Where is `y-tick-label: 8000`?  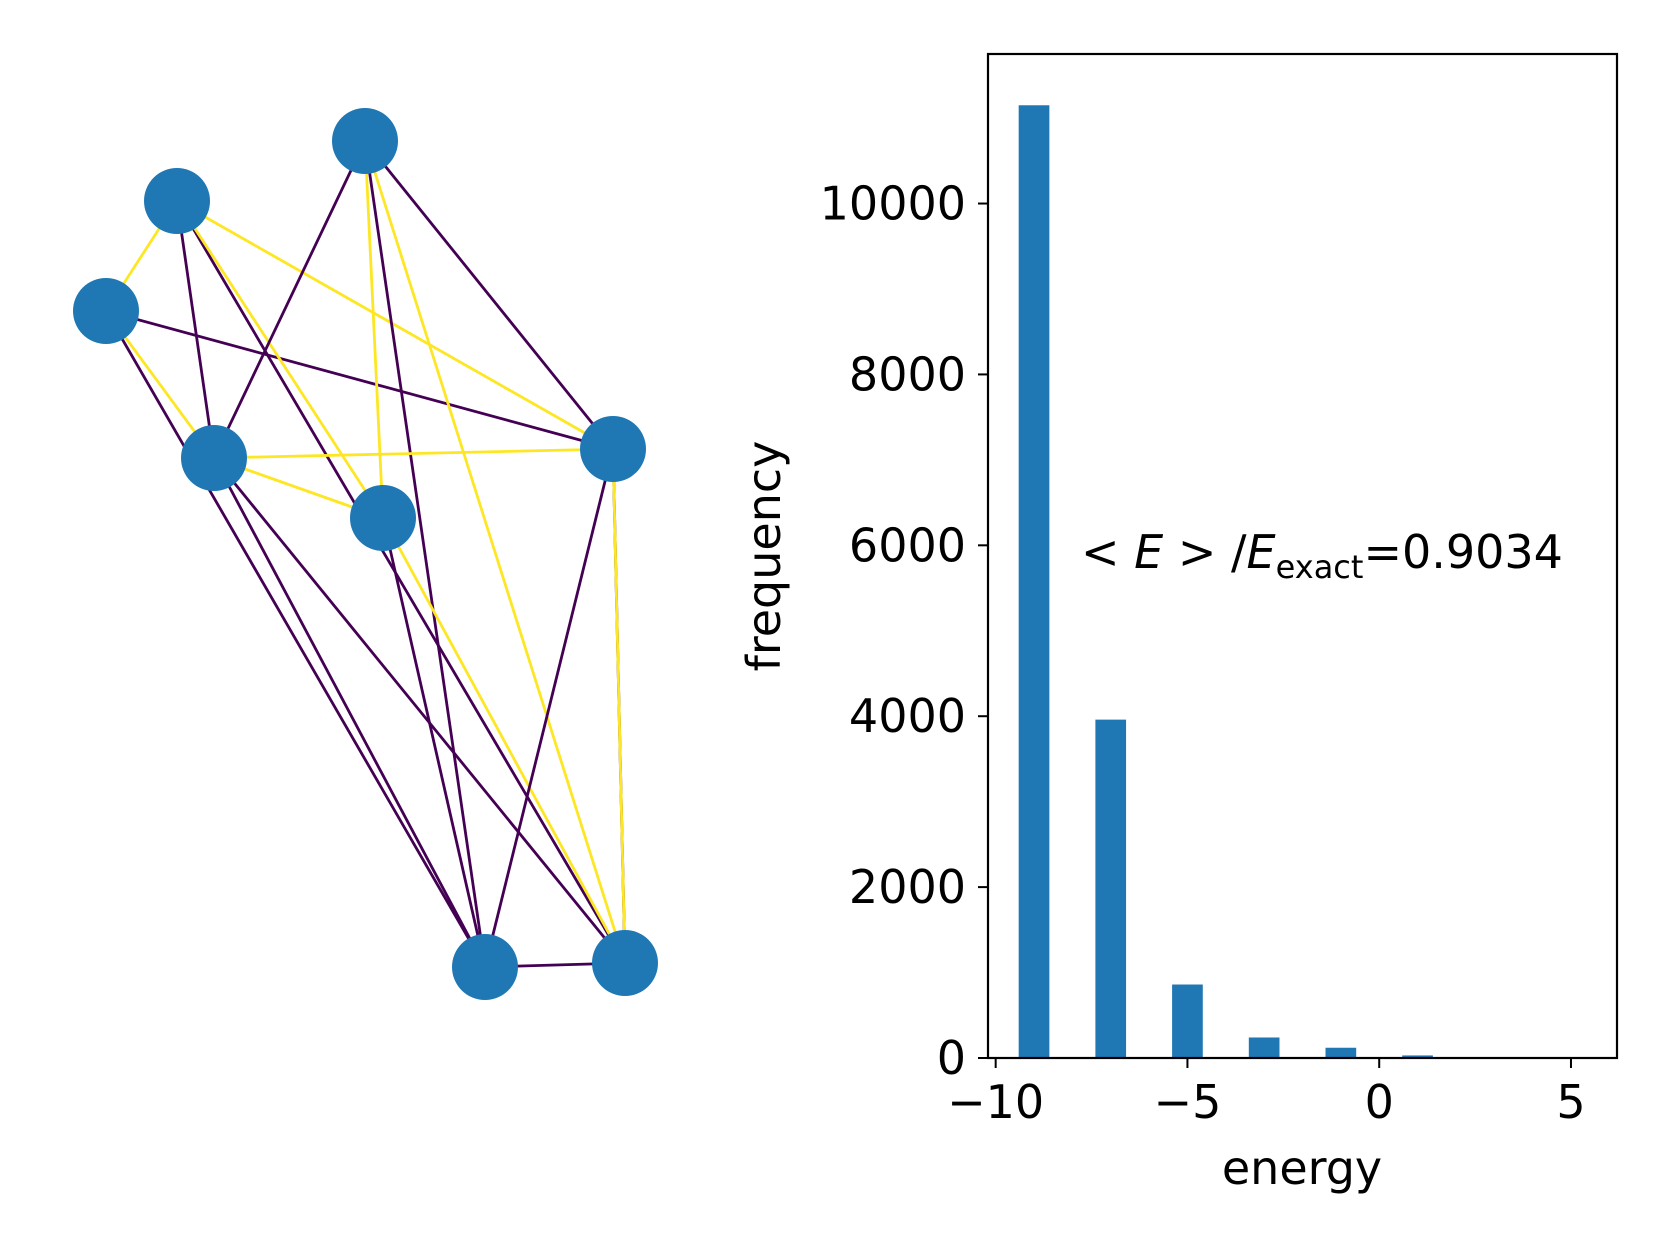
y-tick-label: 8000 is located at coordinates (907, 374).